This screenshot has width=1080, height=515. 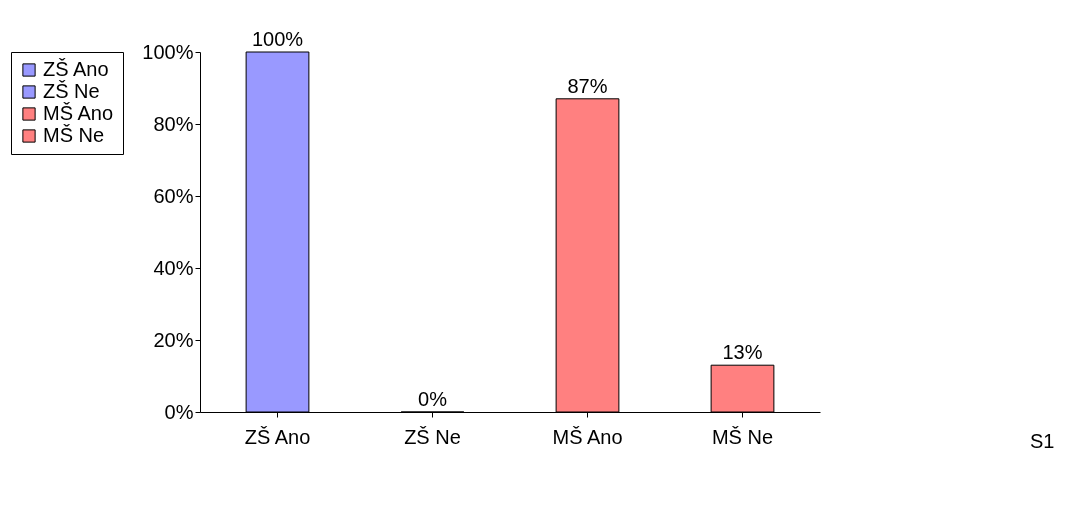 I want to click on data-label: 0%, so click(x=433, y=399).